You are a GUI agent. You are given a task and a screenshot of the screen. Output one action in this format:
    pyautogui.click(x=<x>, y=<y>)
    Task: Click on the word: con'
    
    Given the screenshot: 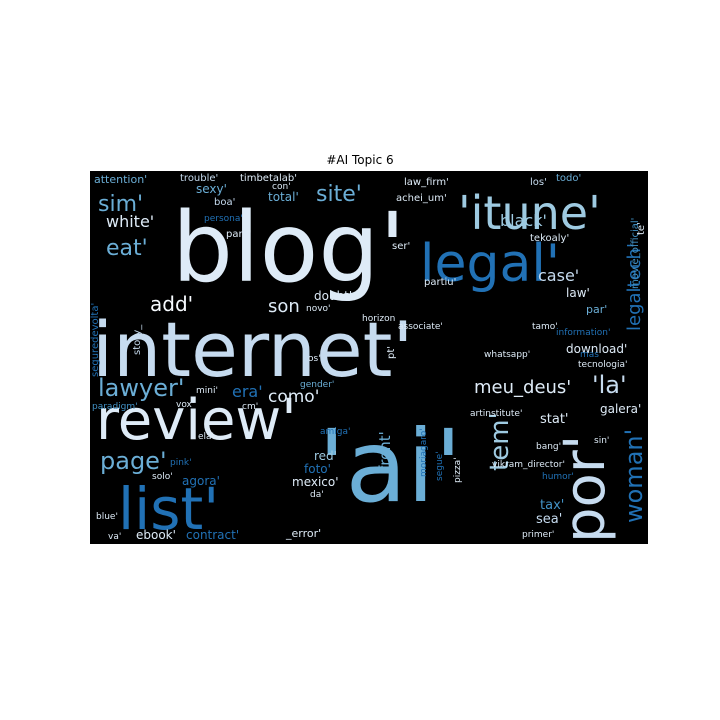 What is the action you would take?
    pyautogui.click(x=281, y=187)
    